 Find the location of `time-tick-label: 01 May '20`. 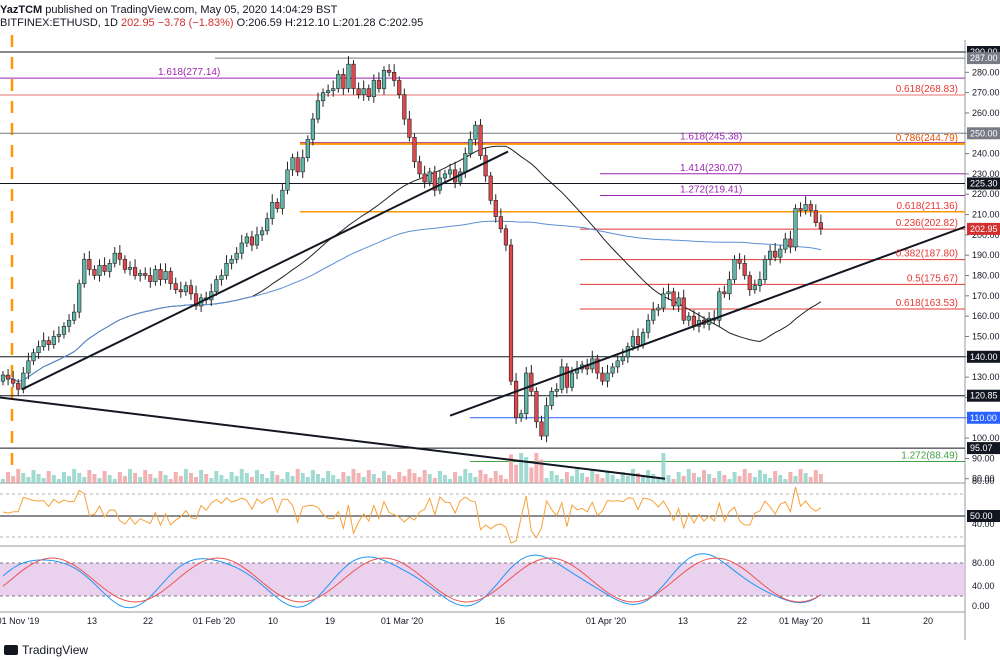

time-tick-label: 01 May '20 is located at coordinates (801, 621).